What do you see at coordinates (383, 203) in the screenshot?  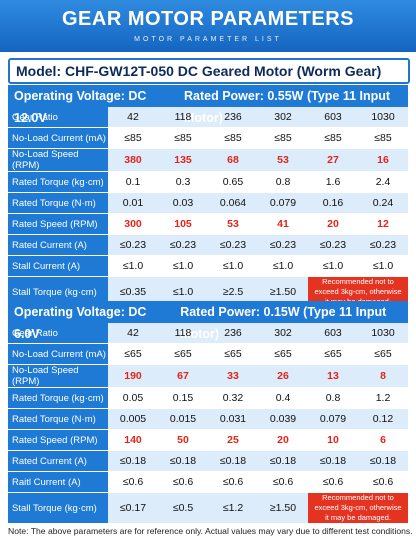 I see `cell: 0.24` at bounding box center [383, 203].